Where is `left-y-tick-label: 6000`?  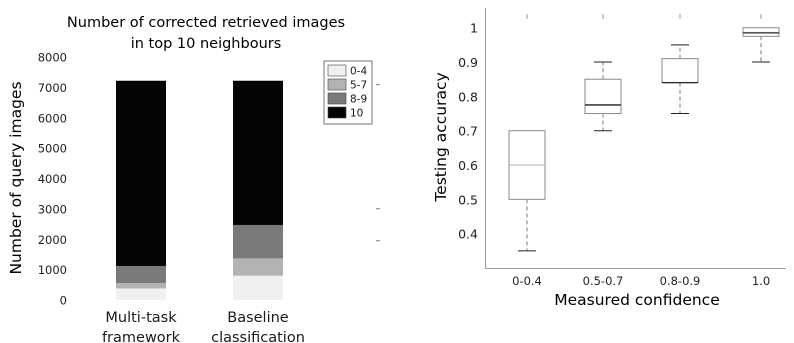
left-y-tick-label: 6000 is located at coordinates (52, 118).